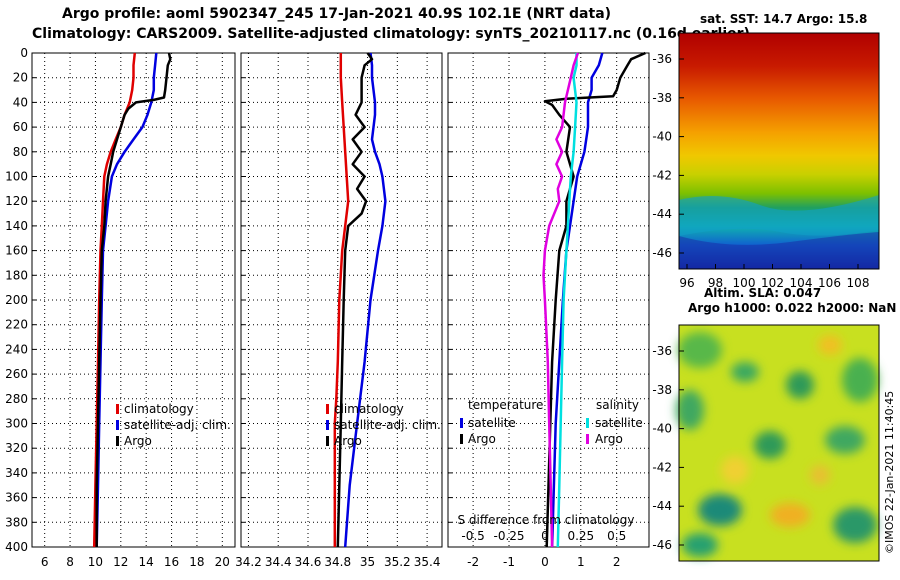 Image resolution: width=900 pixels, height=580 pixels. I want to click on series-line-salinity-argo, so click(561, 300).